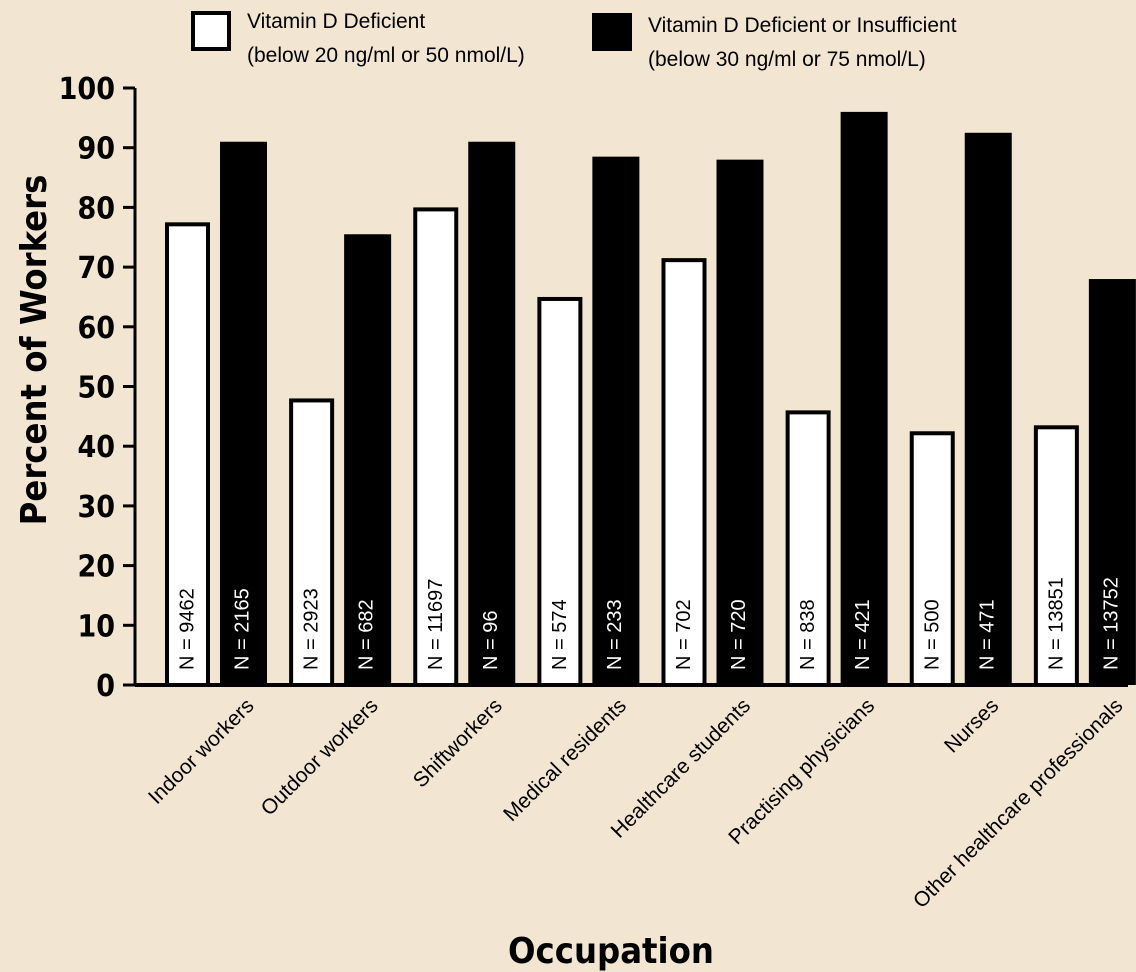 This screenshot has height=972, width=1136. Describe the element at coordinates (615, 634) in the screenshot. I see `bar-n-label: N = 233` at that location.